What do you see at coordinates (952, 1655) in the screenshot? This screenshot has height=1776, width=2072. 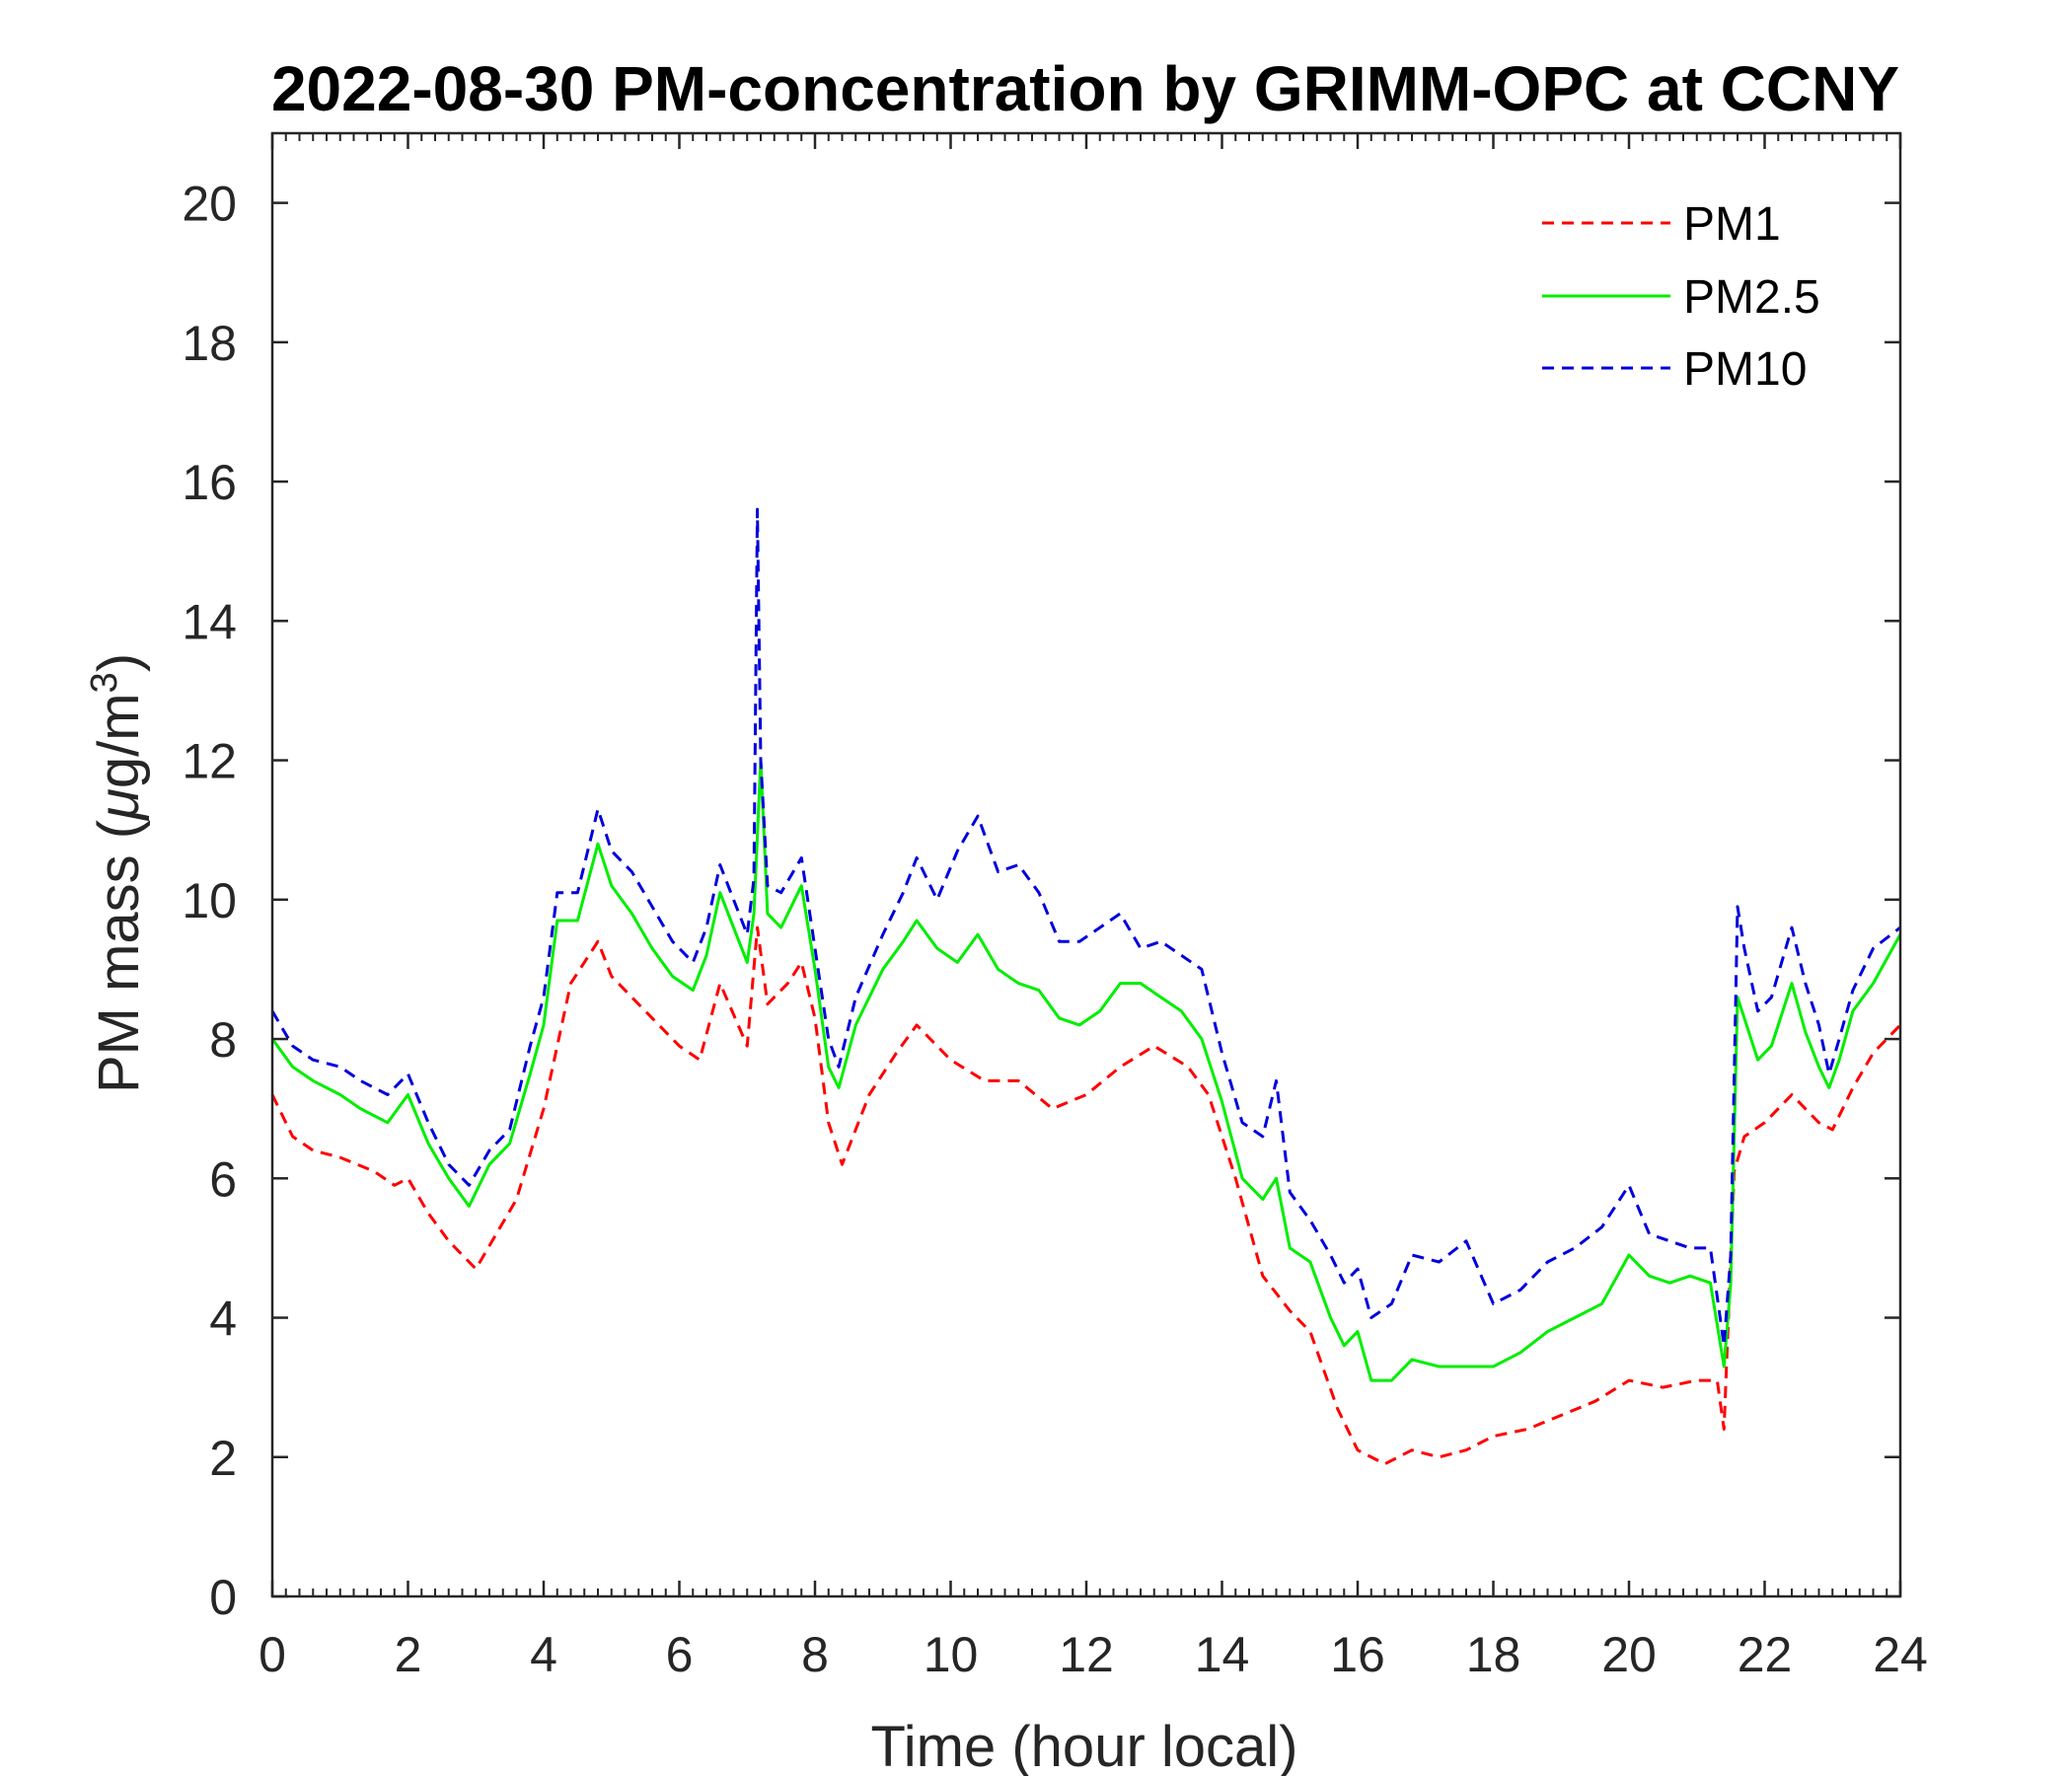 I see `x-tick-label: 10` at bounding box center [952, 1655].